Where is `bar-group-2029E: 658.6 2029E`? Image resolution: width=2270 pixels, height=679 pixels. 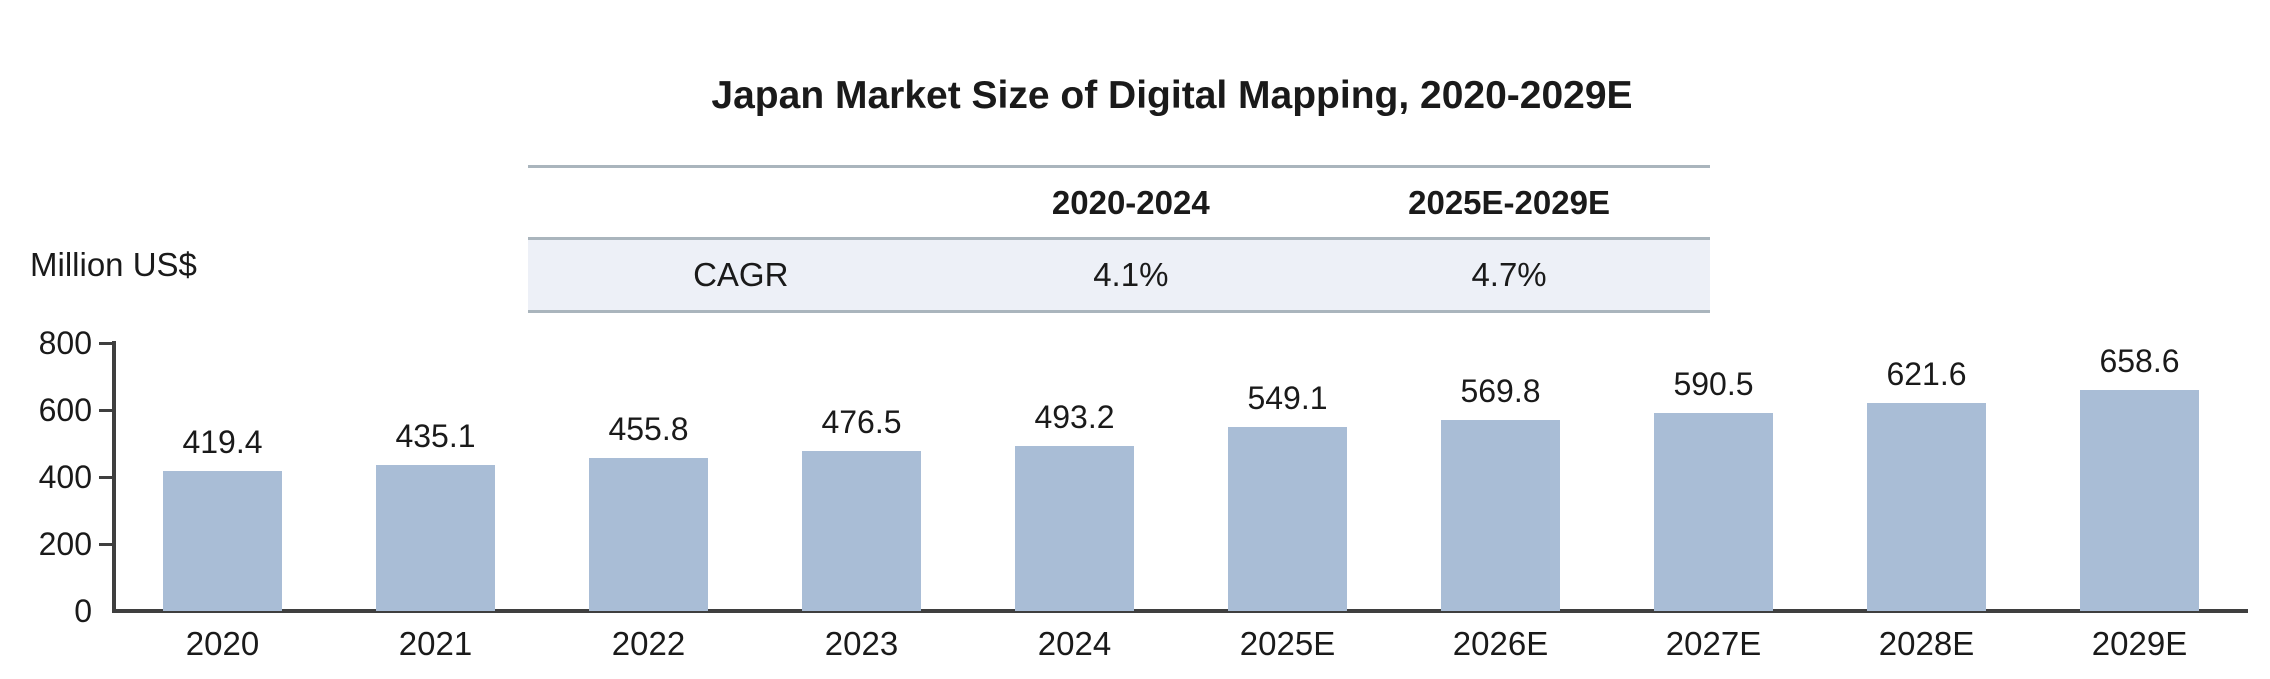
bar-group-2029E: 658.6 2029E is located at coordinates (2139, 502).